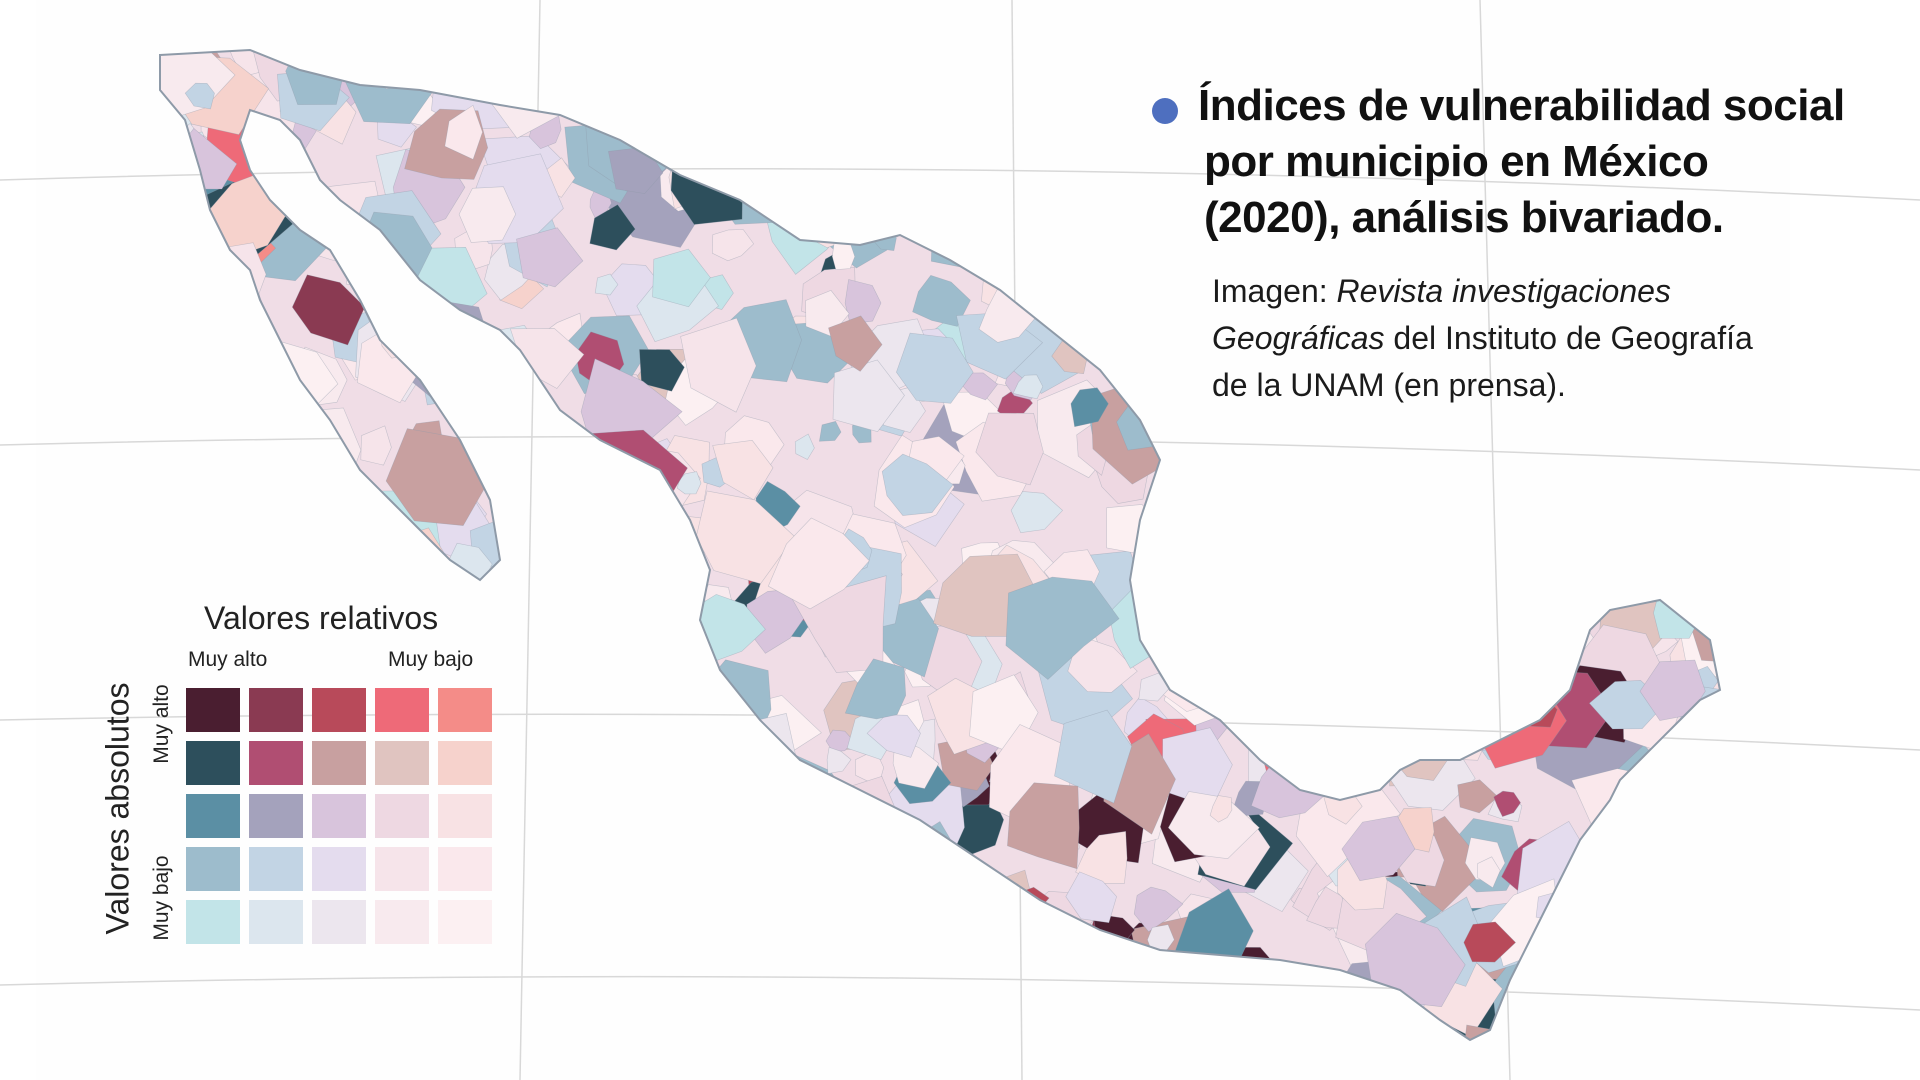  Describe the element at coordinates (1521, 105) in the screenshot. I see `title-line-1: Índices de vulnerabilidad social` at that location.